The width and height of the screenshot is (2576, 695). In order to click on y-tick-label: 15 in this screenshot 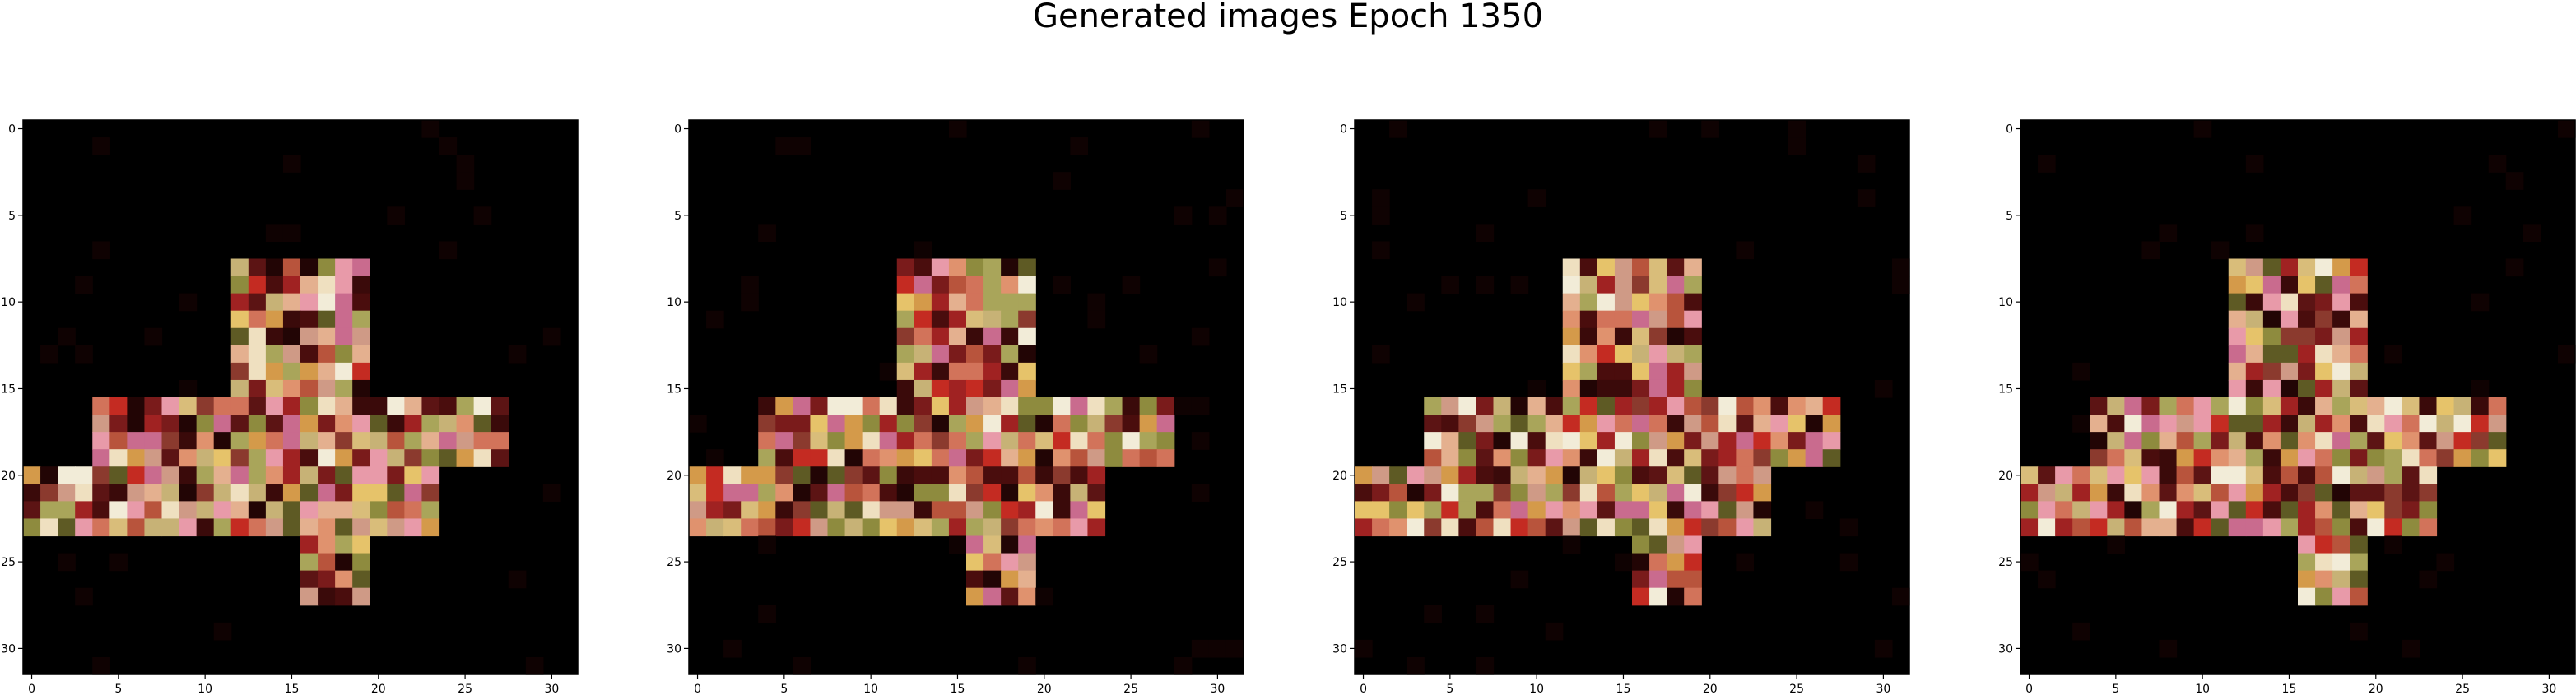, I will do `click(674, 389)`.